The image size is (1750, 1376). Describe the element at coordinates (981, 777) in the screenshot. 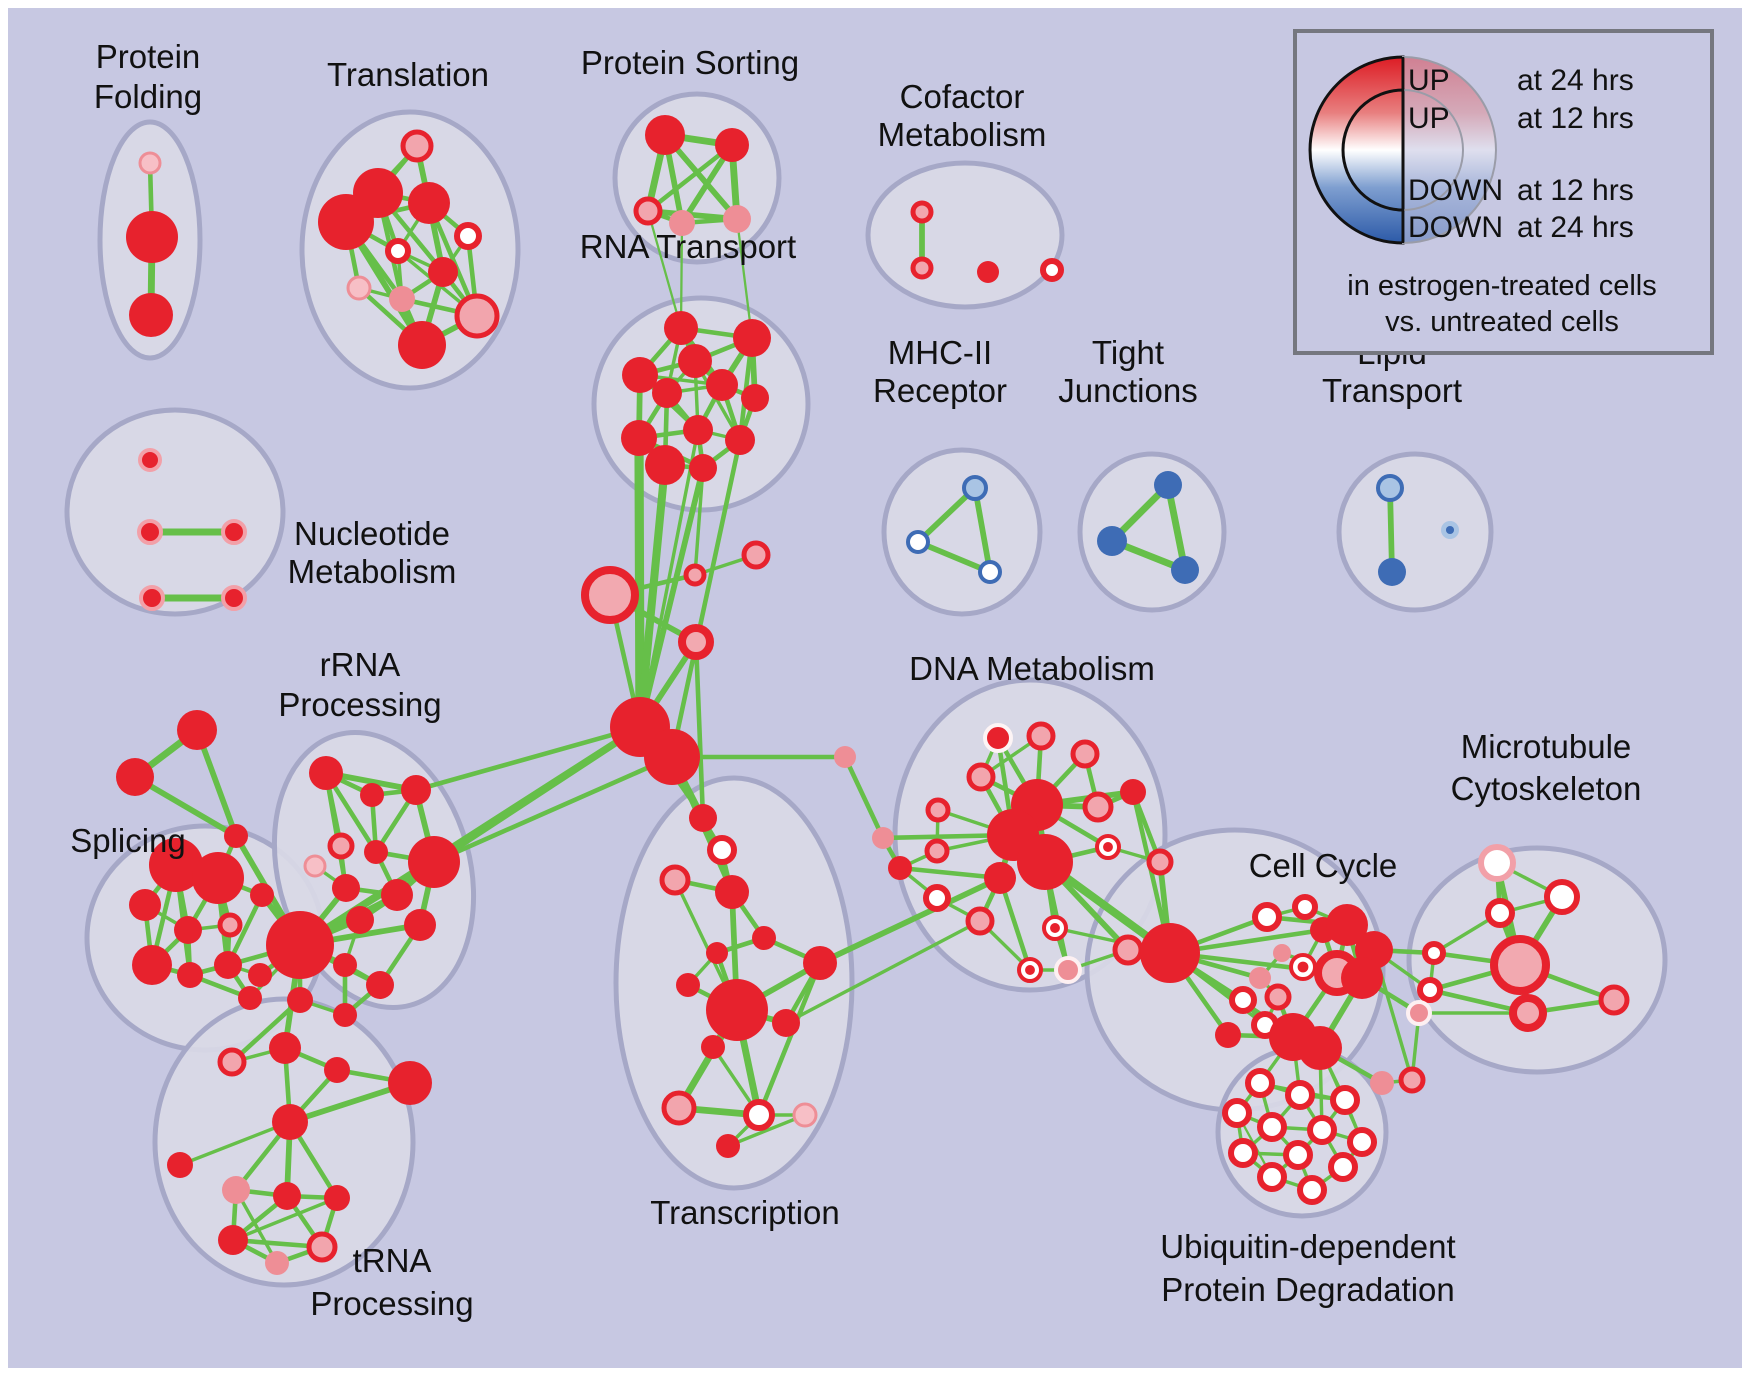

I see `node-d3` at that location.